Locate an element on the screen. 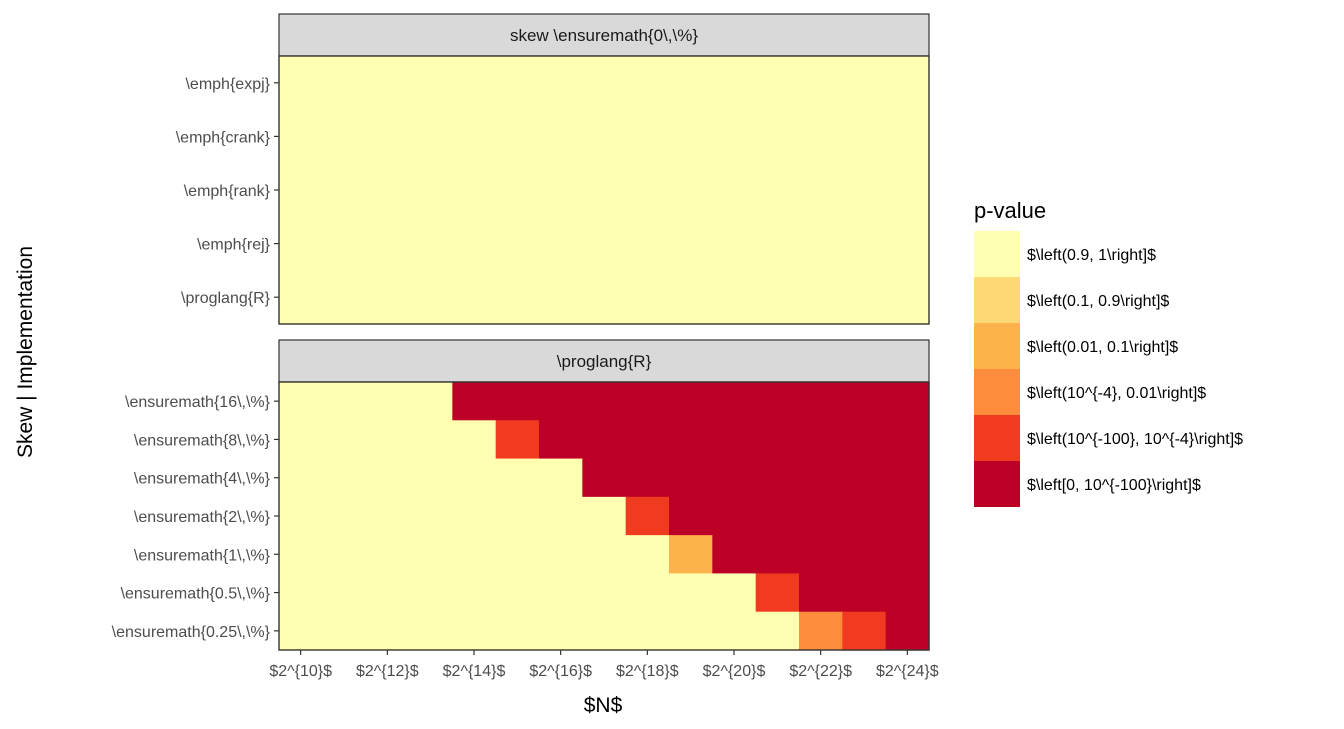  y-tick-label: \ensuremath{0.25\,\%} is located at coordinates (191, 632).